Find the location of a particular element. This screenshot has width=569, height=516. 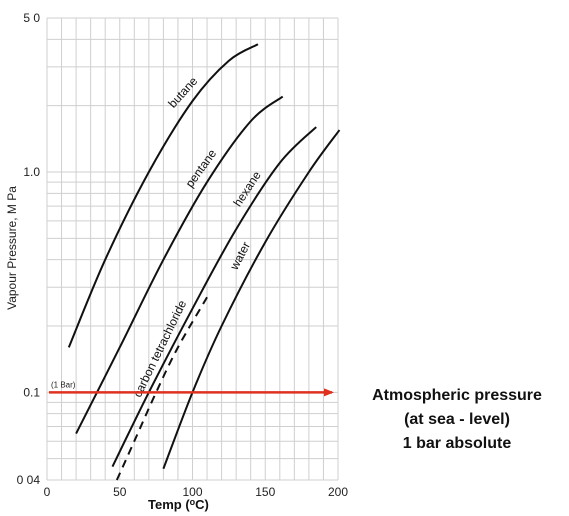

series-label-water: water is located at coordinates (240, 256).